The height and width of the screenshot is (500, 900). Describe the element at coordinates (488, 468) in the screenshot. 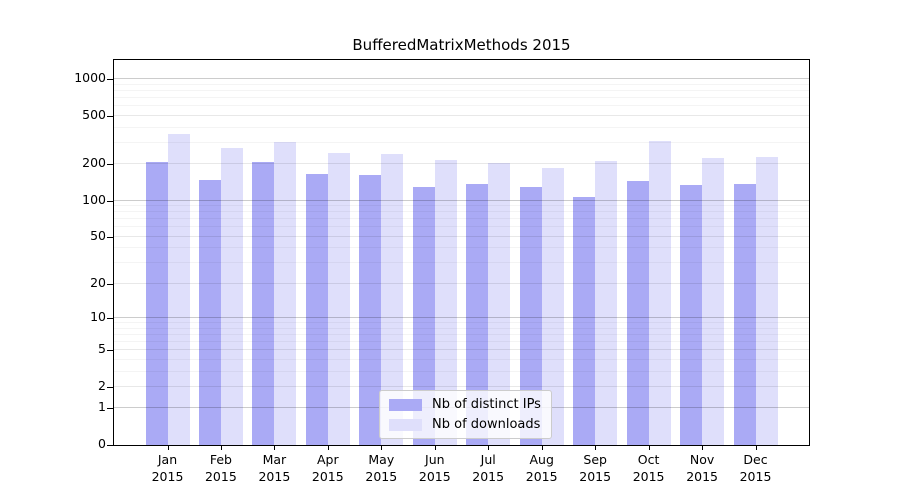

I see `x-tick-label-jul: Jul 2015` at that location.